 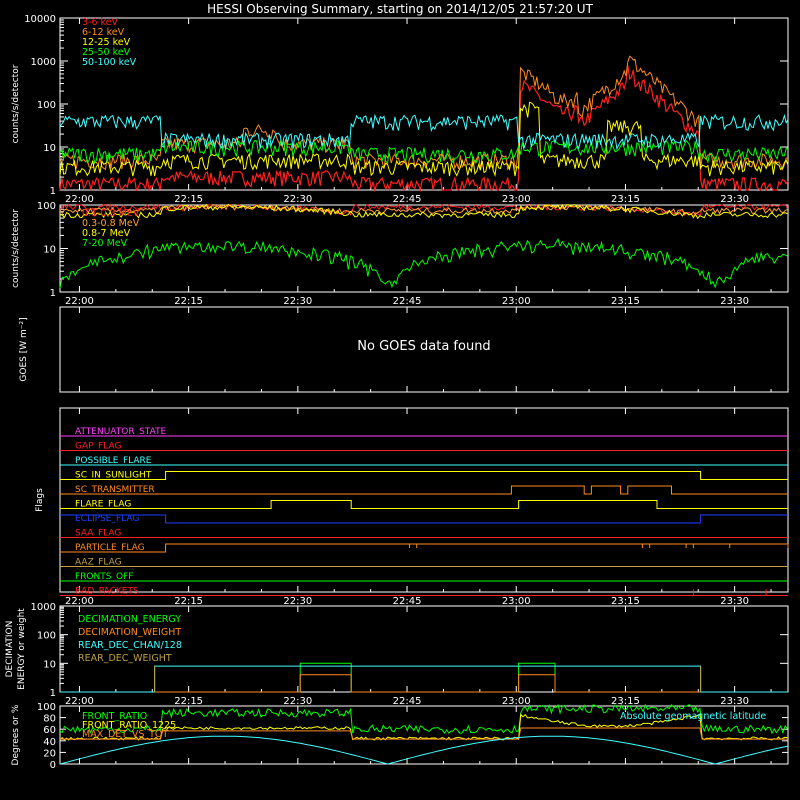 I want to click on front-ratio-line, so click(x=423, y=719).